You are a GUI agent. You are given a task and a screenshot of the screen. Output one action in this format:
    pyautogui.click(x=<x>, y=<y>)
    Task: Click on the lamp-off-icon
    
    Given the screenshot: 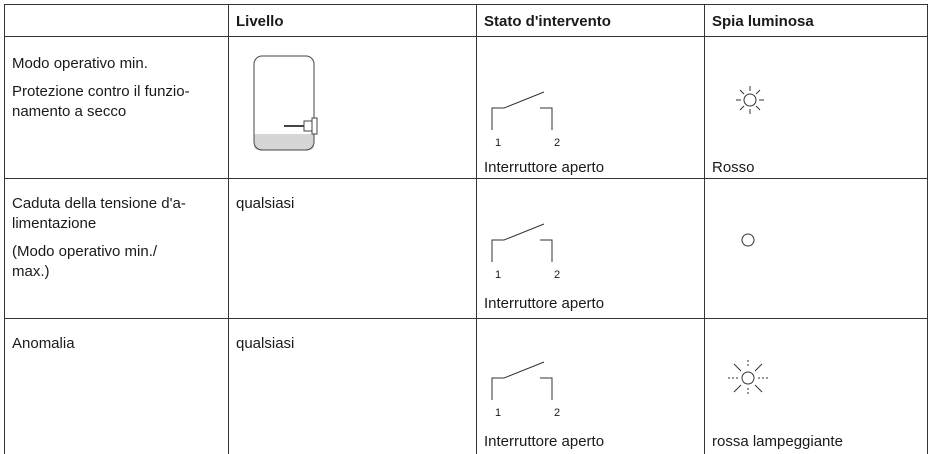 What is the action you would take?
    pyautogui.click(x=748, y=240)
    